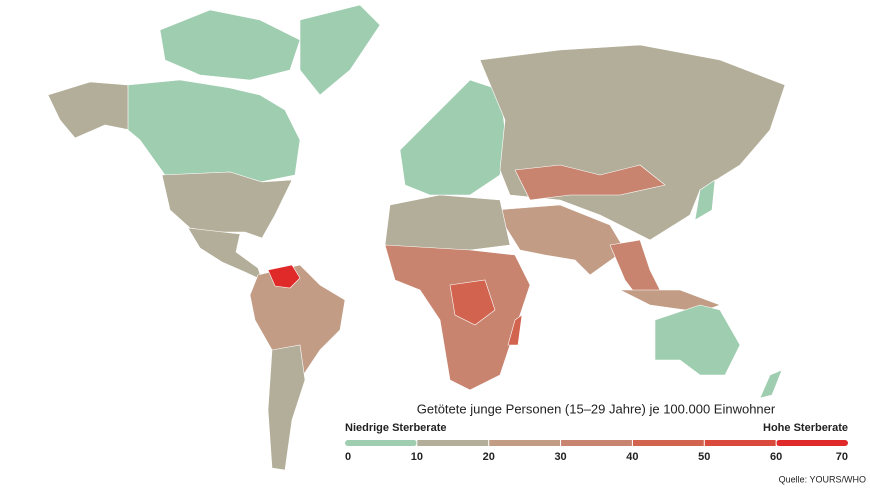 This screenshot has width=870, height=490. Describe the element at coordinates (284, 276) in the screenshot. I see `venezuela` at that location.